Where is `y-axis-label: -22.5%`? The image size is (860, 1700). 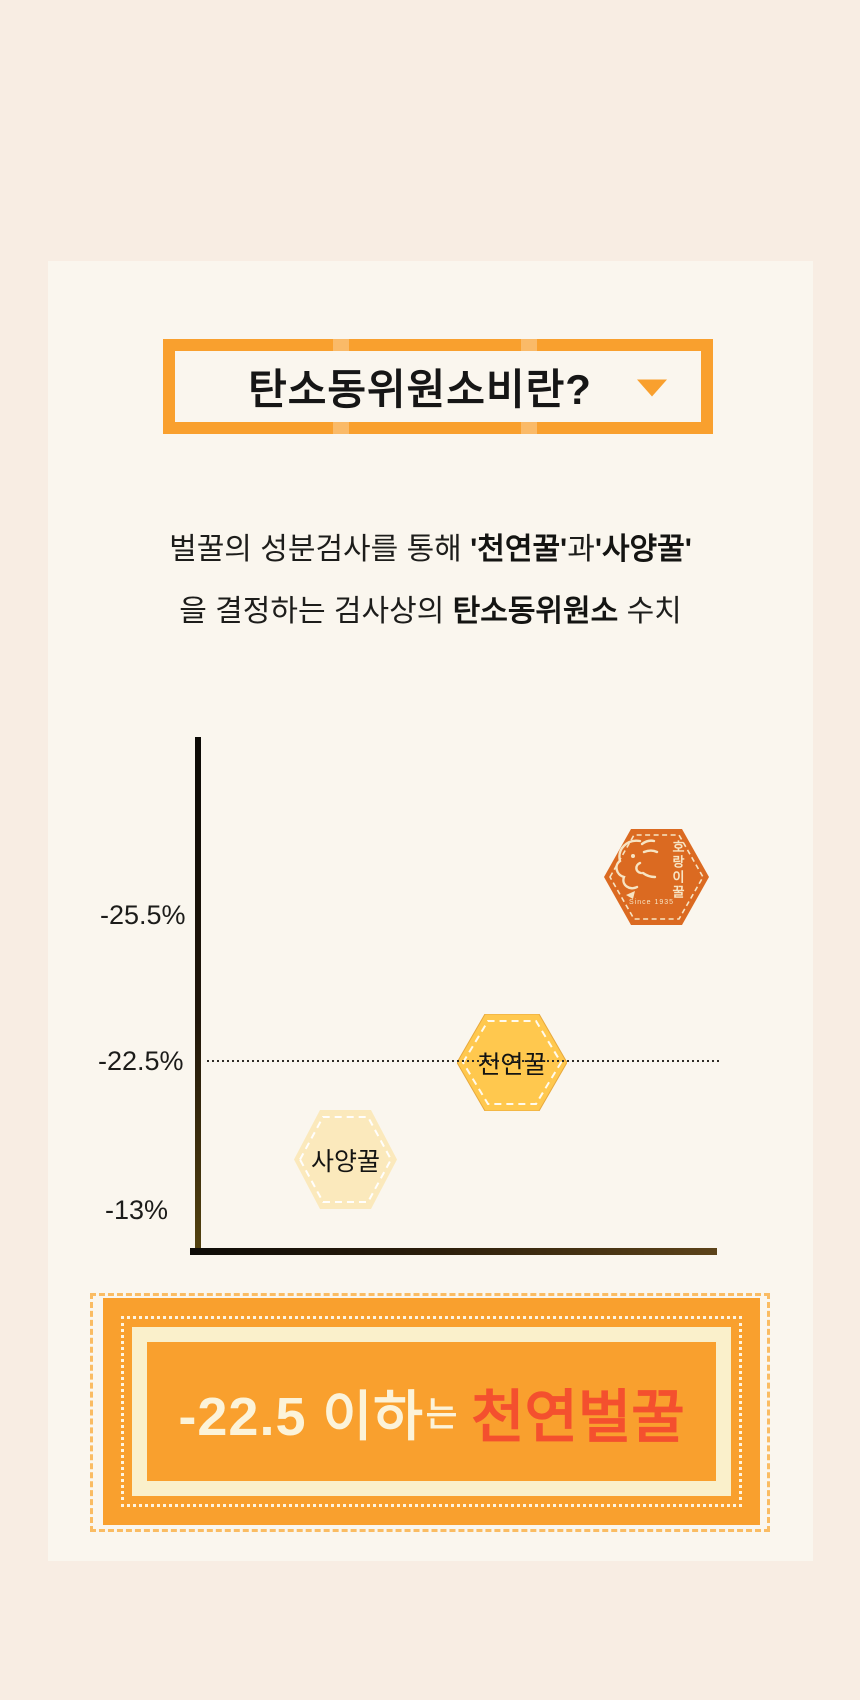 y-axis-label: -22.5% is located at coordinates (141, 1061).